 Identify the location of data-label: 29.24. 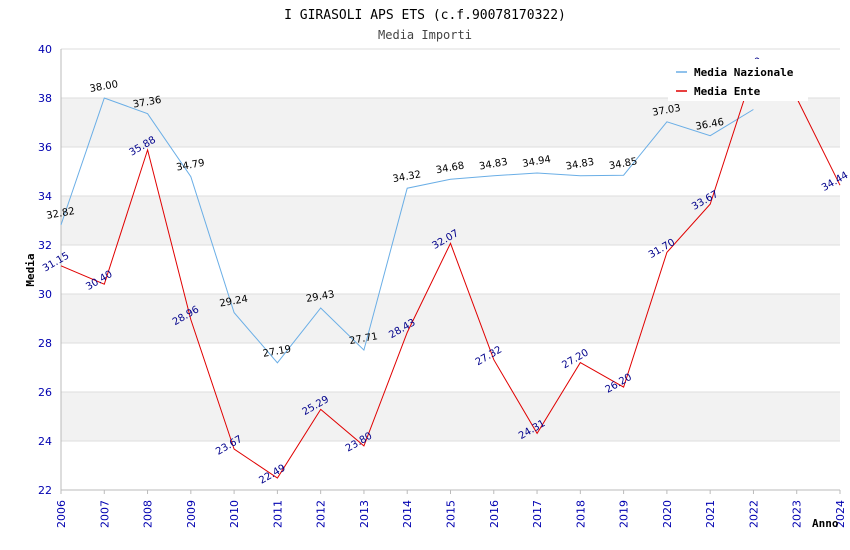
(234, 302).